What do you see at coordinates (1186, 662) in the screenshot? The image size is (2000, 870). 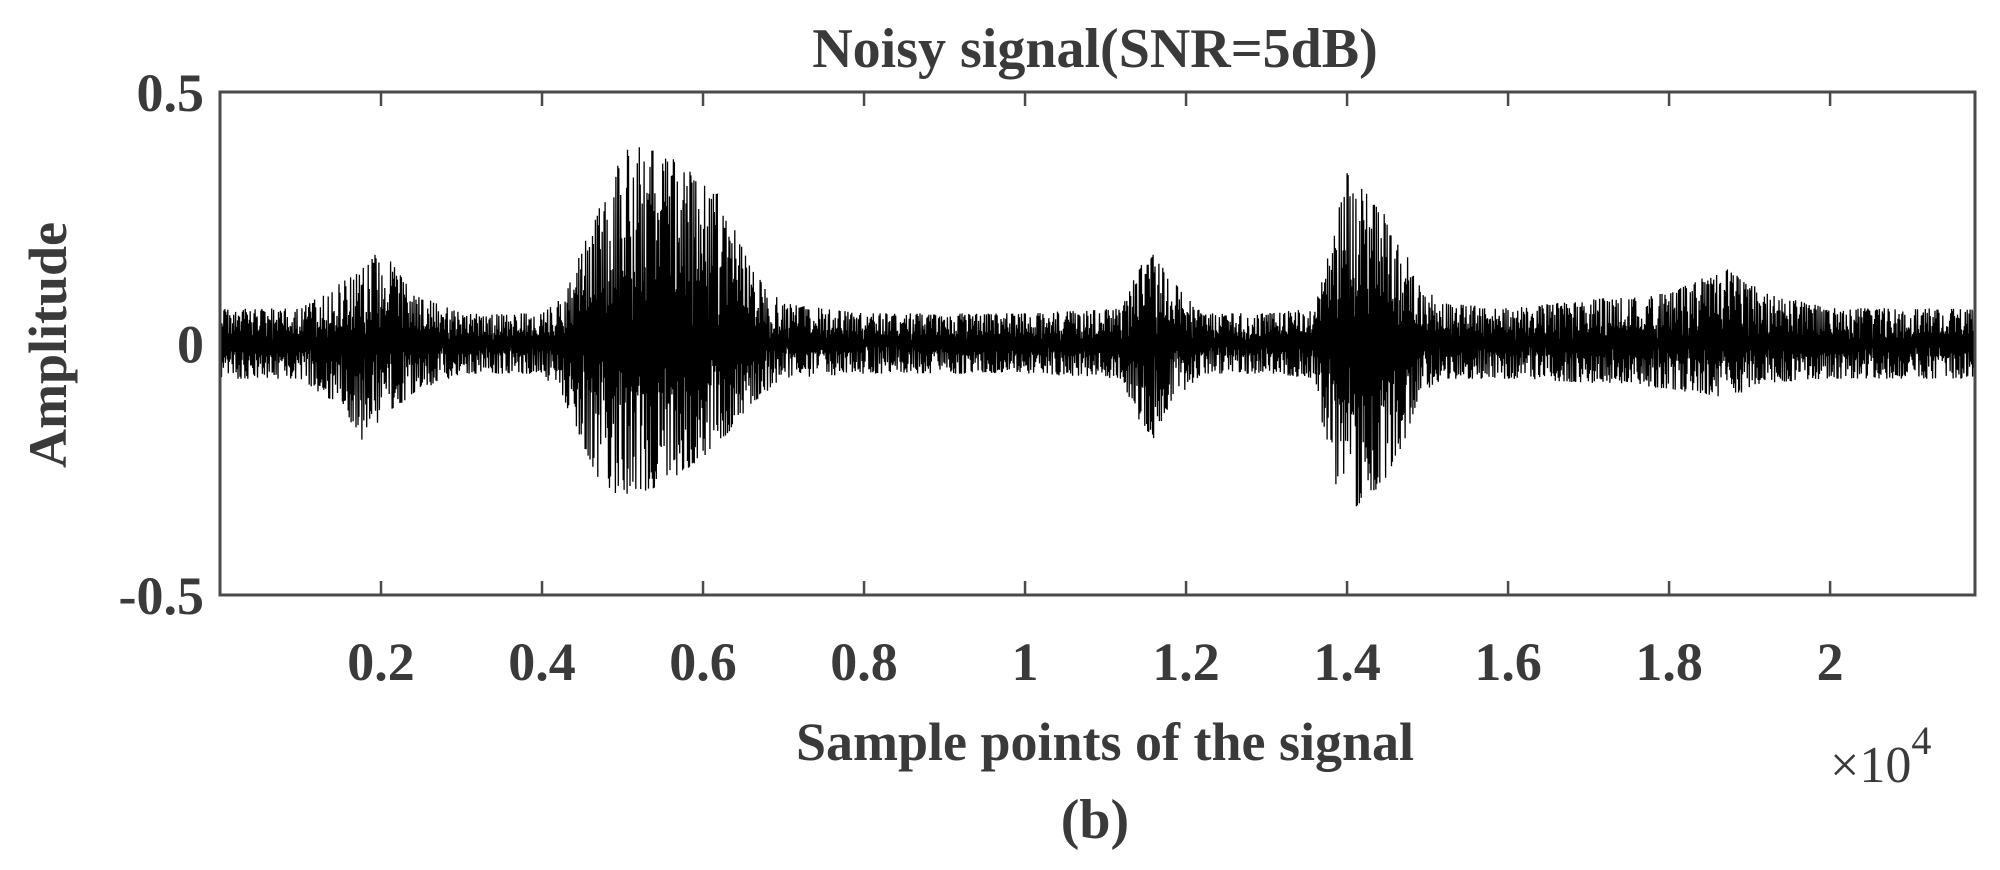 I see `x-tick-label: 1.2` at bounding box center [1186, 662].